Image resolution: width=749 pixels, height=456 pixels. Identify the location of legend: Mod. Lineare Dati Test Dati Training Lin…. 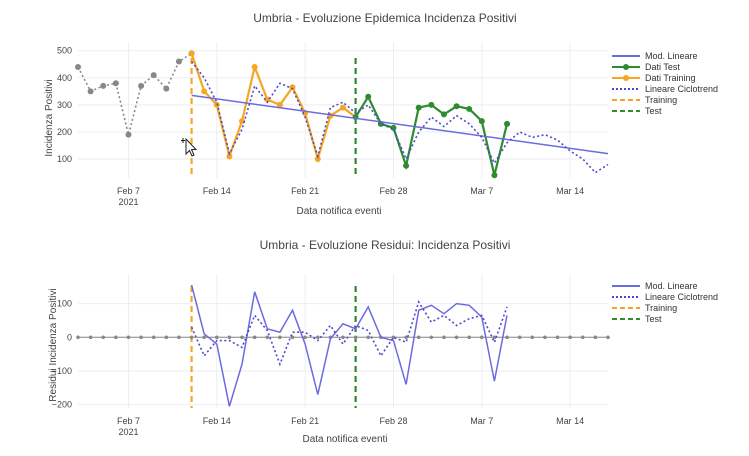
(665, 83).